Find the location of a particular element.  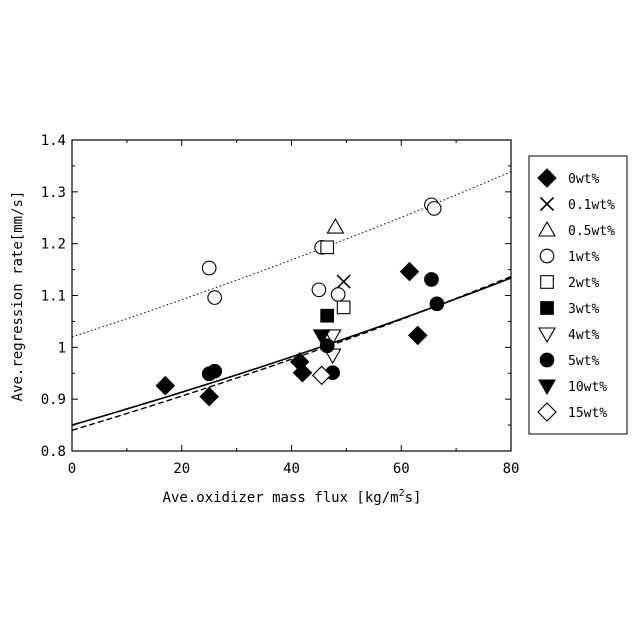

legend-label: 15wt% is located at coordinates (587, 413).